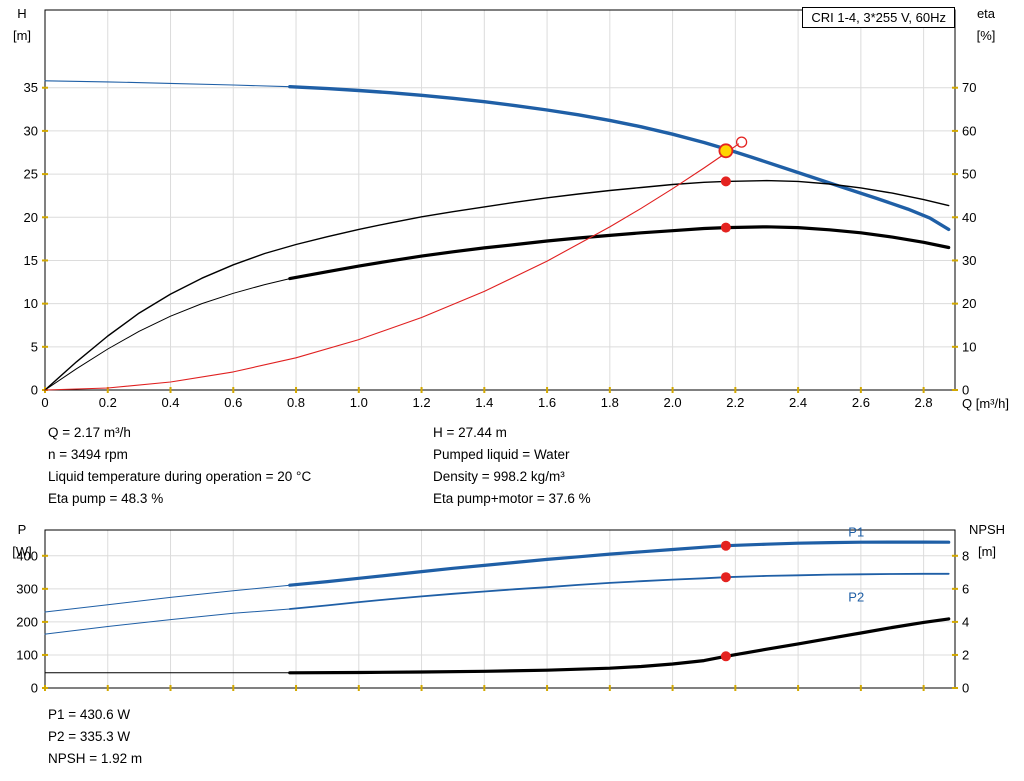 The image size is (1024, 781). What do you see at coordinates (735, 402) in the screenshot?
I see `x-tick-label: 2.2` at bounding box center [735, 402].